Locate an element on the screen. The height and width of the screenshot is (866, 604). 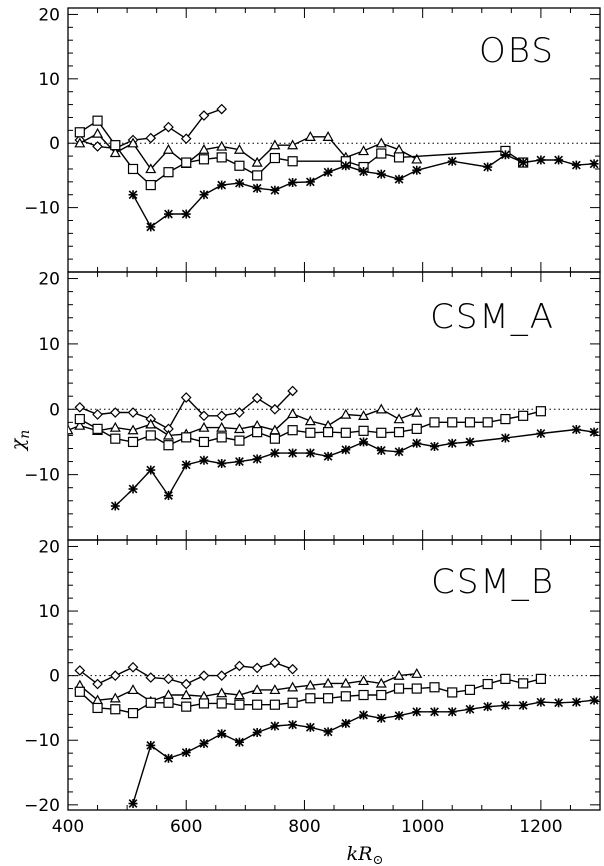
series-asterisk is located at coordinates (363, 191).